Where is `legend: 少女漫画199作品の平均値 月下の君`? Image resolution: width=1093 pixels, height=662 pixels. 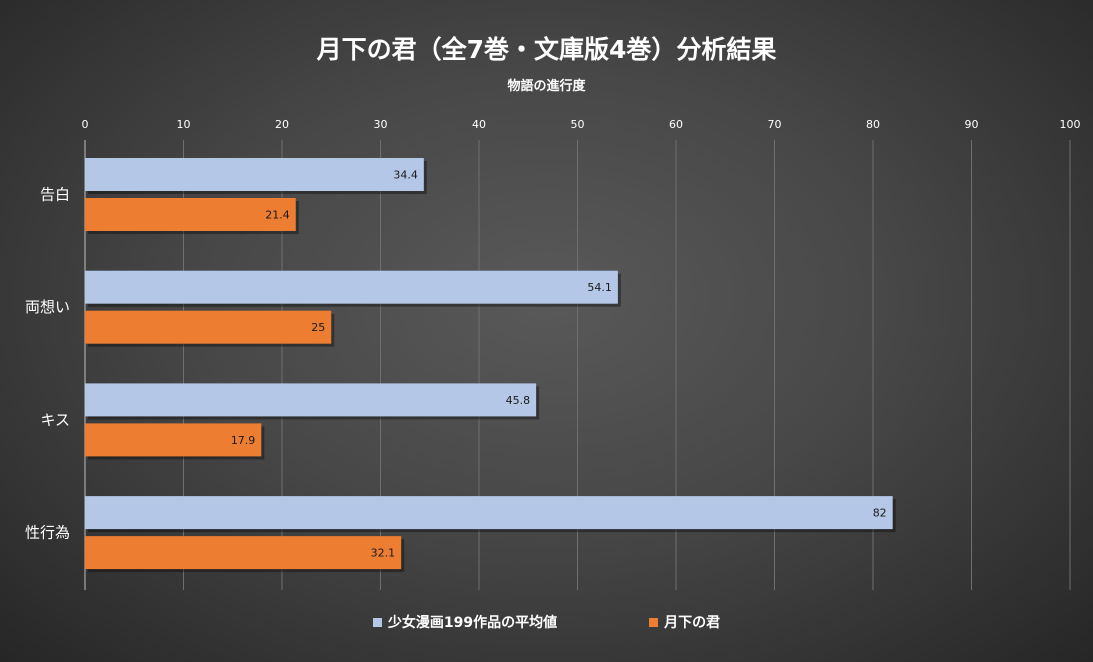
legend: 少女漫画199作品の平均値 月下の君 is located at coordinates (546, 622).